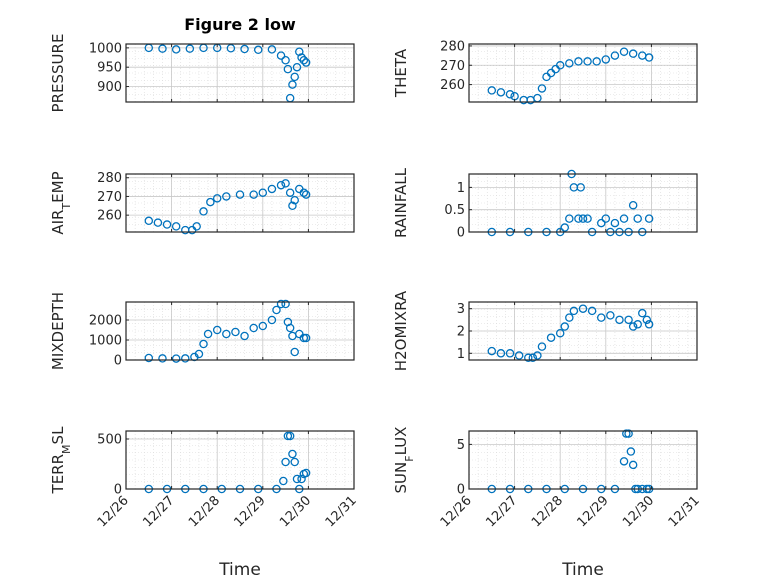  I want to click on x-tick-label: 12/29, so click(250, 511).